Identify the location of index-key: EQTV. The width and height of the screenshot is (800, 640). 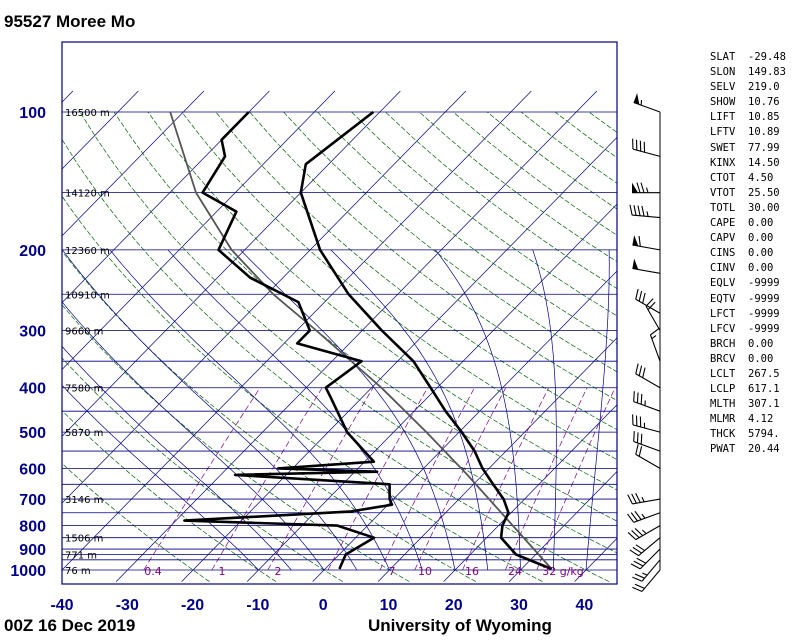
(723, 298).